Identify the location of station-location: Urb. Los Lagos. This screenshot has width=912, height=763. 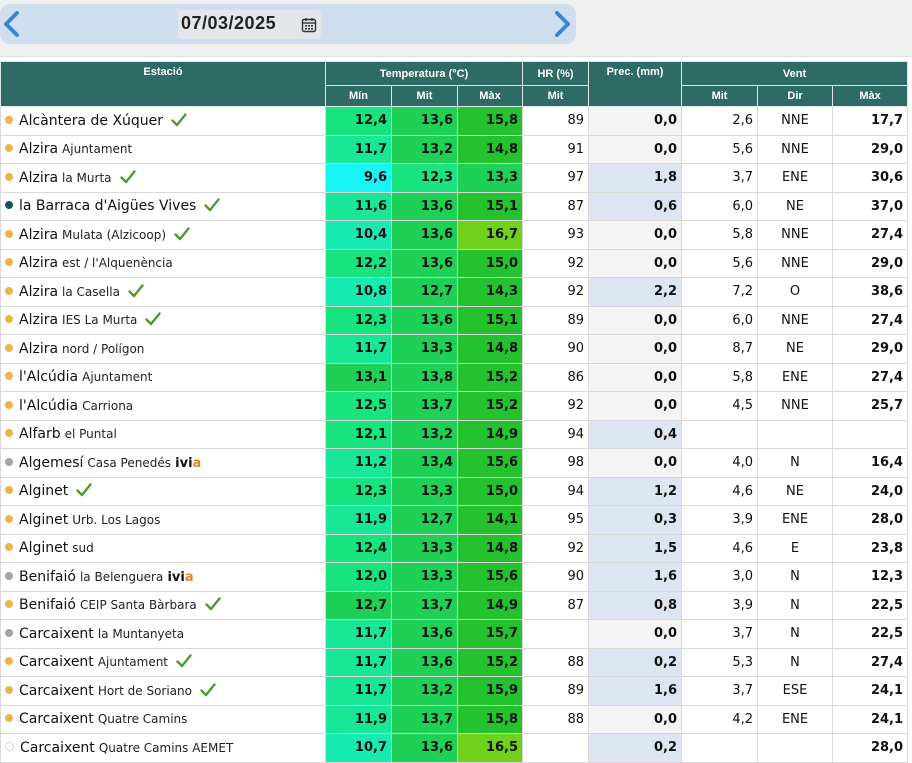
(116, 519).